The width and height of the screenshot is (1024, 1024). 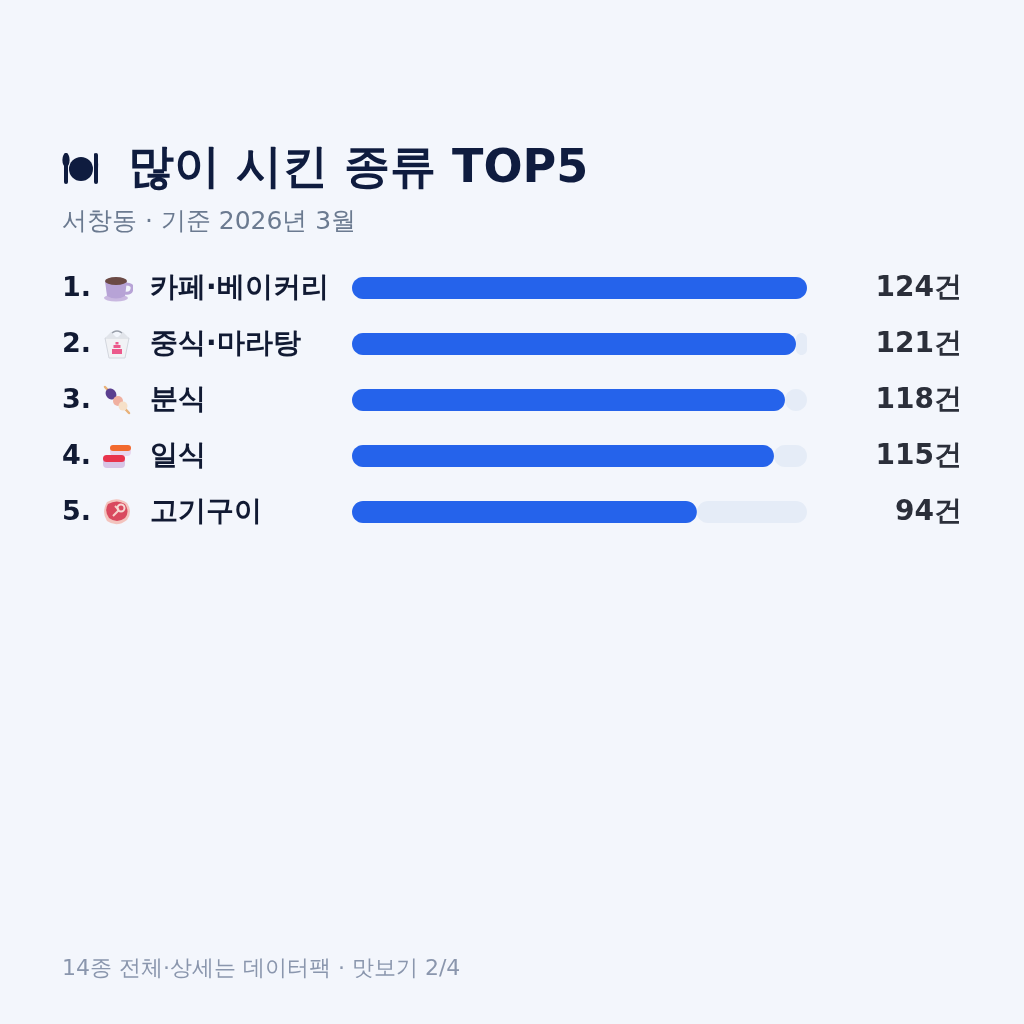 What do you see at coordinates (134, 398) in the screenshot?
I see `category-label: 3. 분식` at bounding box center [134, 398].